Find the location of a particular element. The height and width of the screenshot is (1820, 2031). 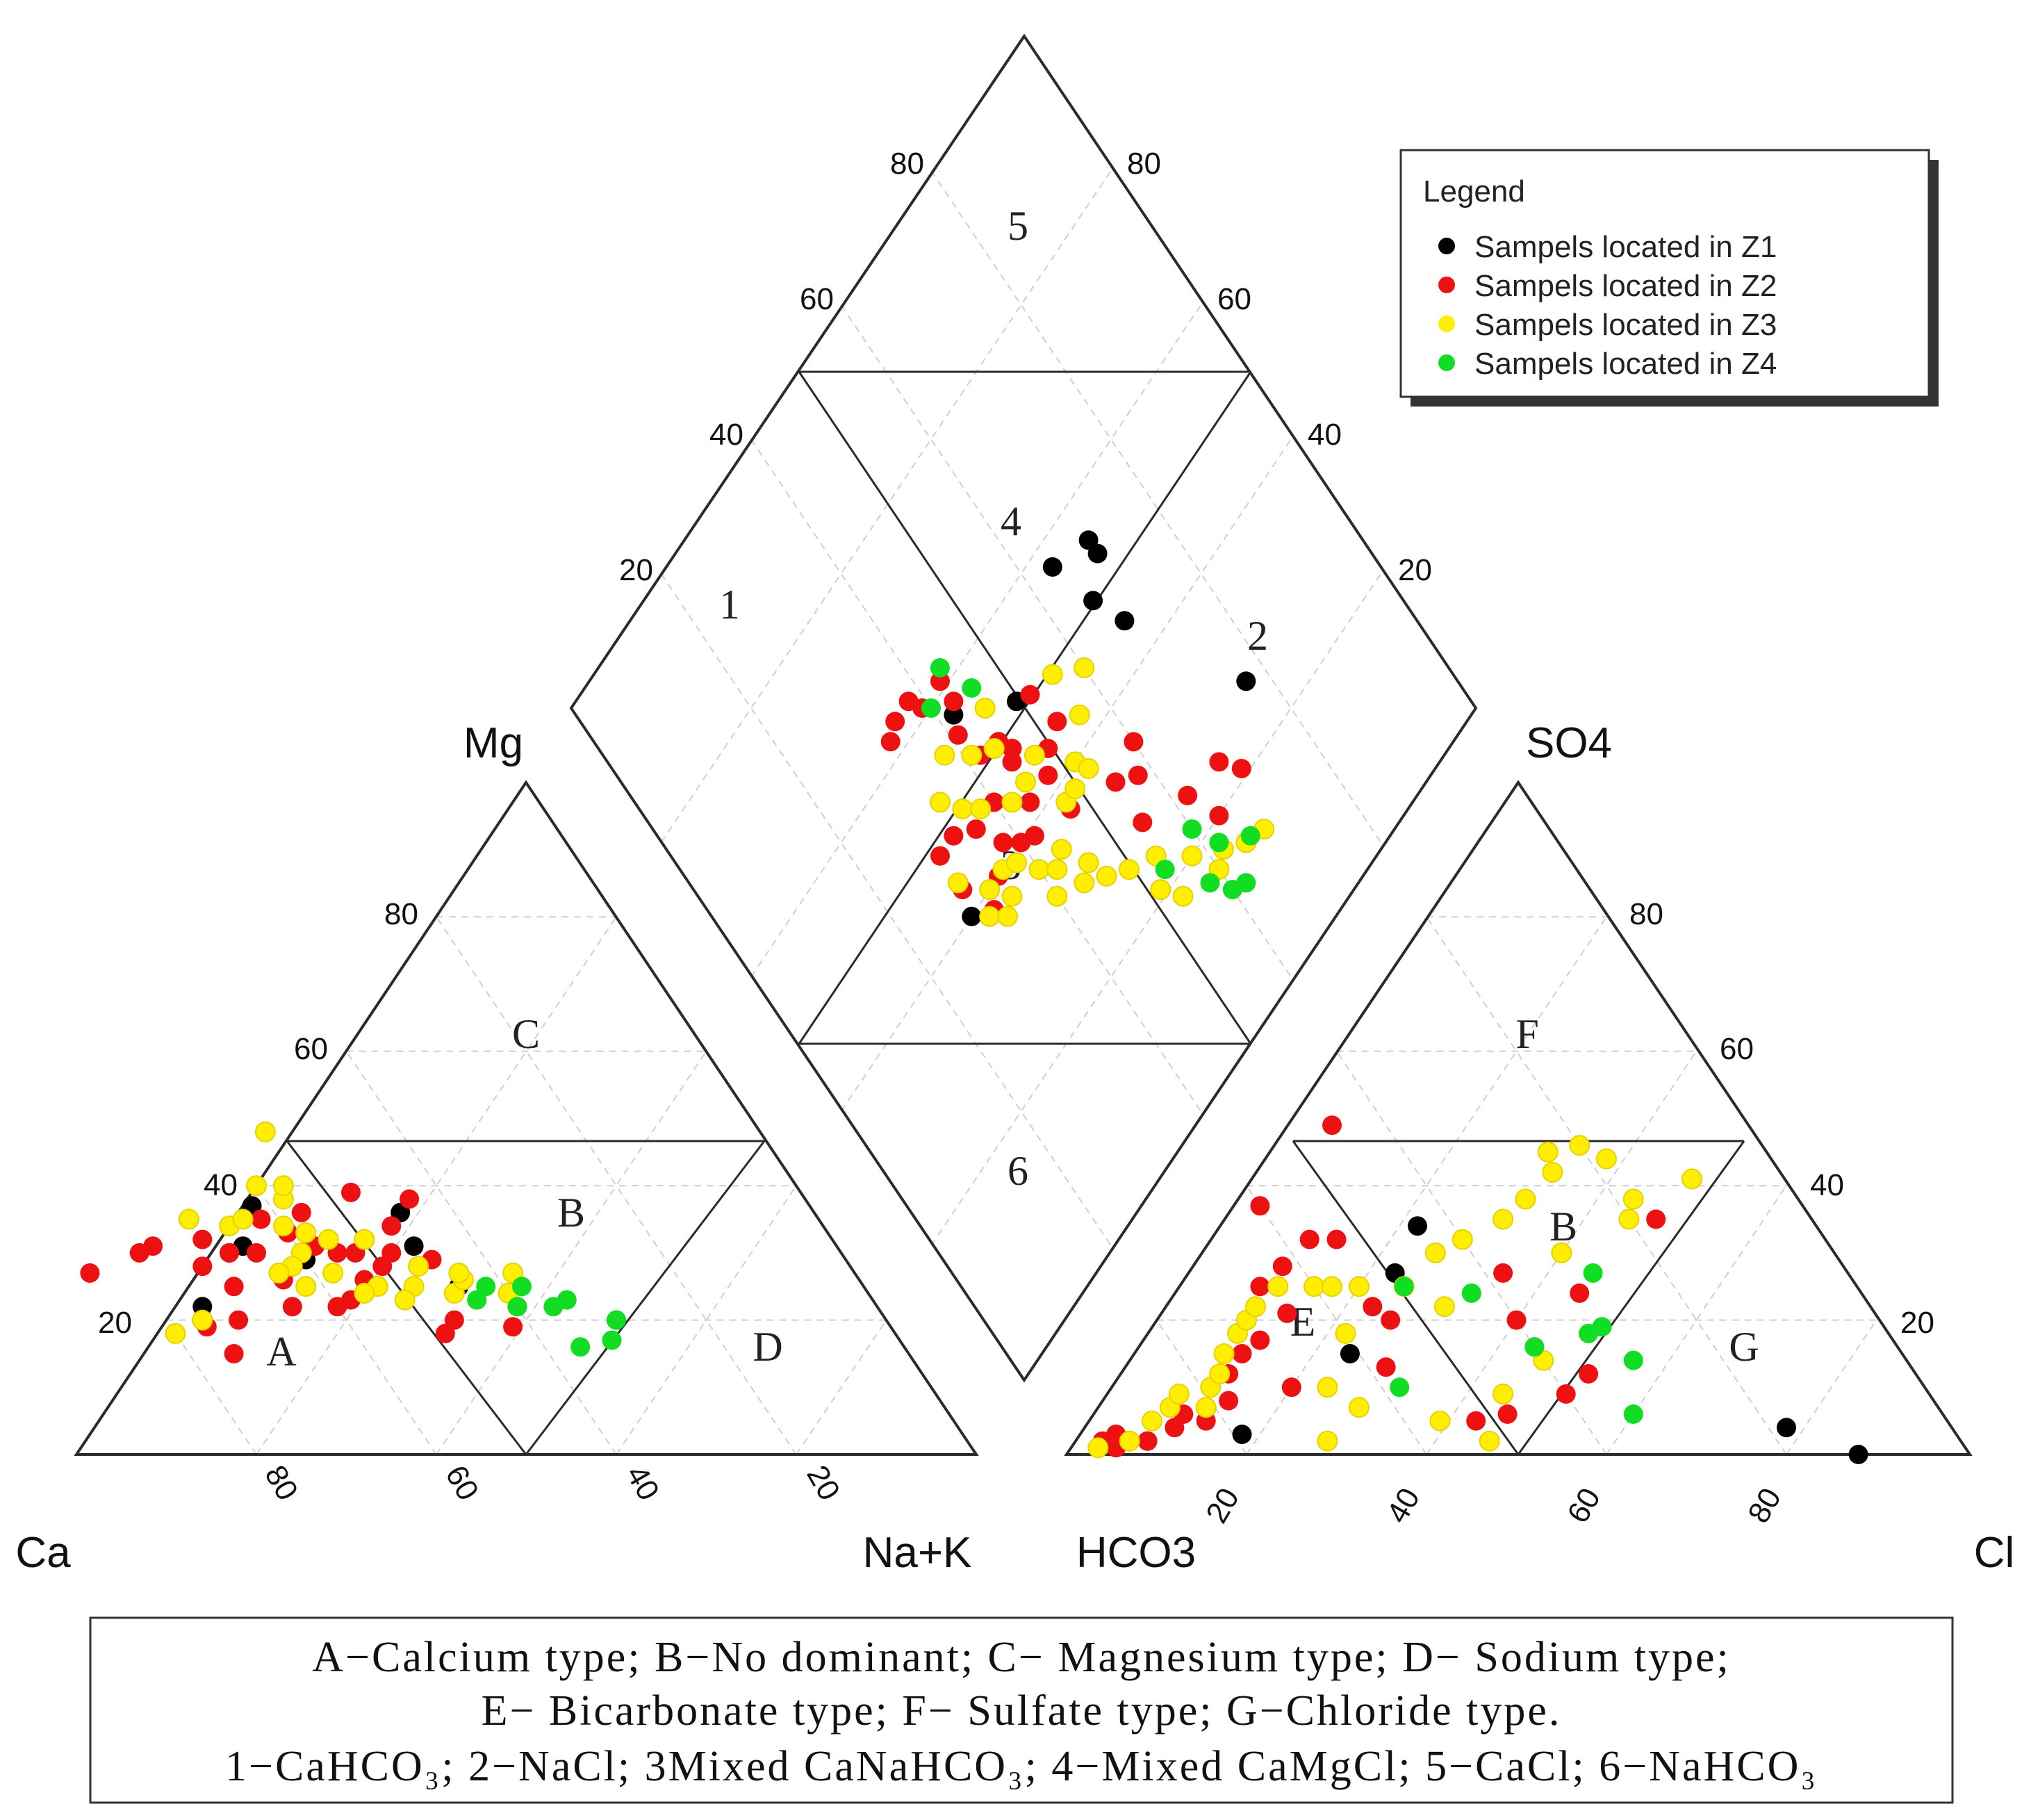

axis-label-ca: Ca is located at coordinates (43, 1553).